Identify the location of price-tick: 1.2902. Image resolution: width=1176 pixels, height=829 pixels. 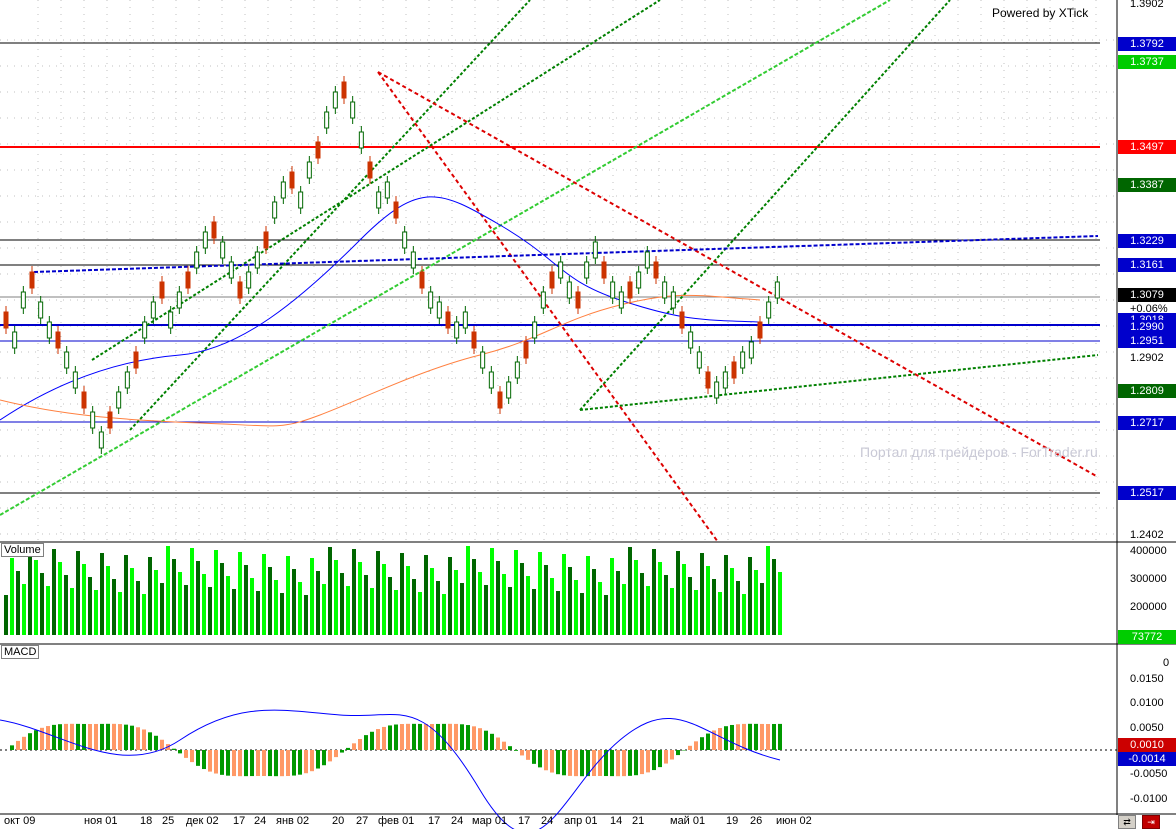
(1147, 358).